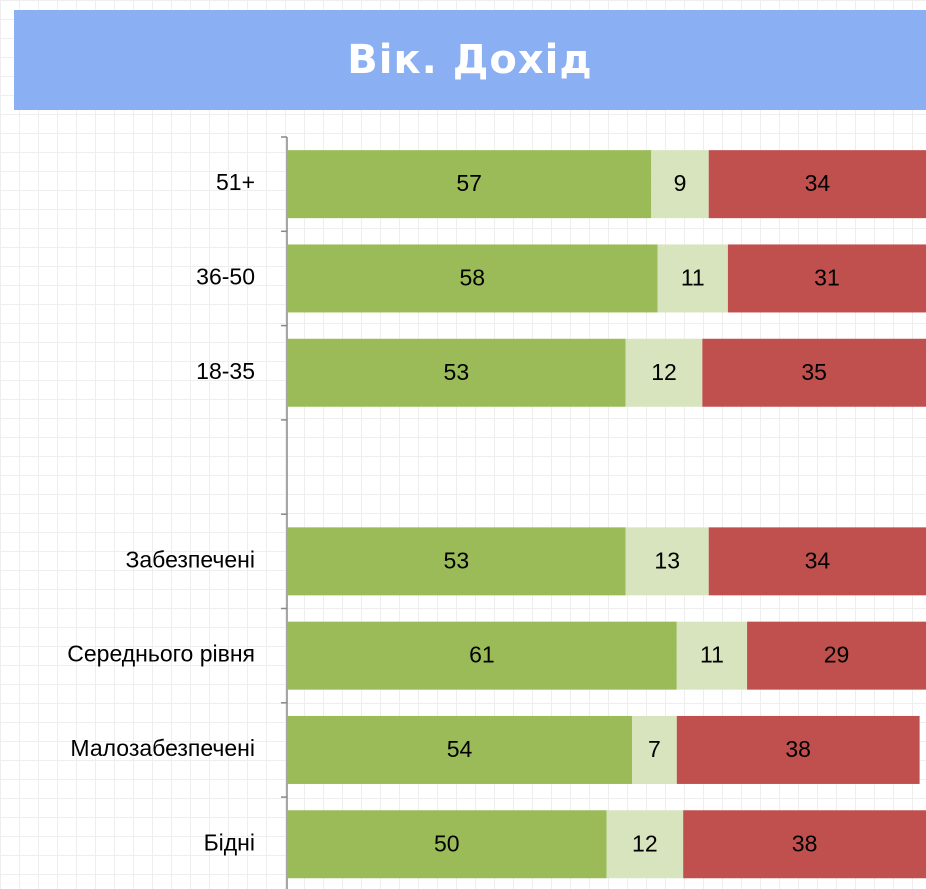 The image size is (926, 889). I want to click on data-label: 9, so click(680, 183).